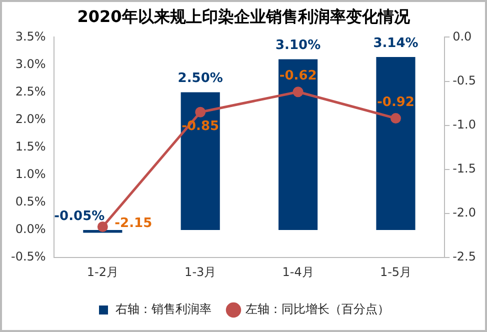  Describe the element at coordinates (464, 124) in the screenshot. I see `y2-tick-label: -1.0` at that location.